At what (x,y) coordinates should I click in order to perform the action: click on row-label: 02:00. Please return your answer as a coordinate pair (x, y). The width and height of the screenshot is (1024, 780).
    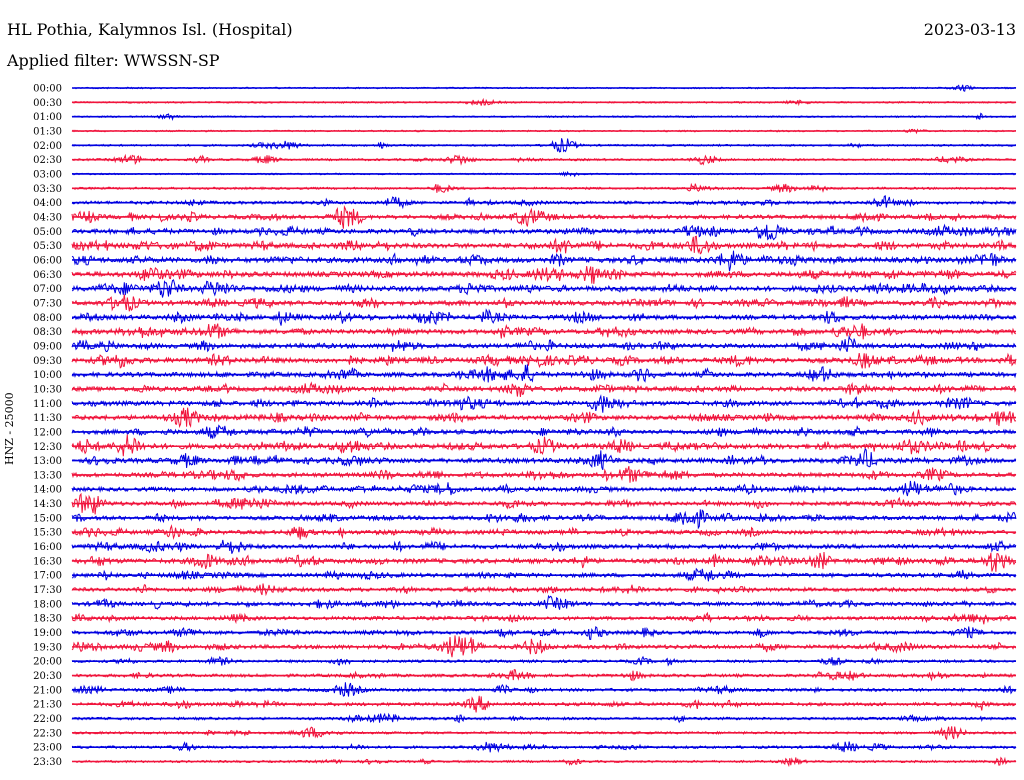
    Looking at the image, I should click on (47, 146).